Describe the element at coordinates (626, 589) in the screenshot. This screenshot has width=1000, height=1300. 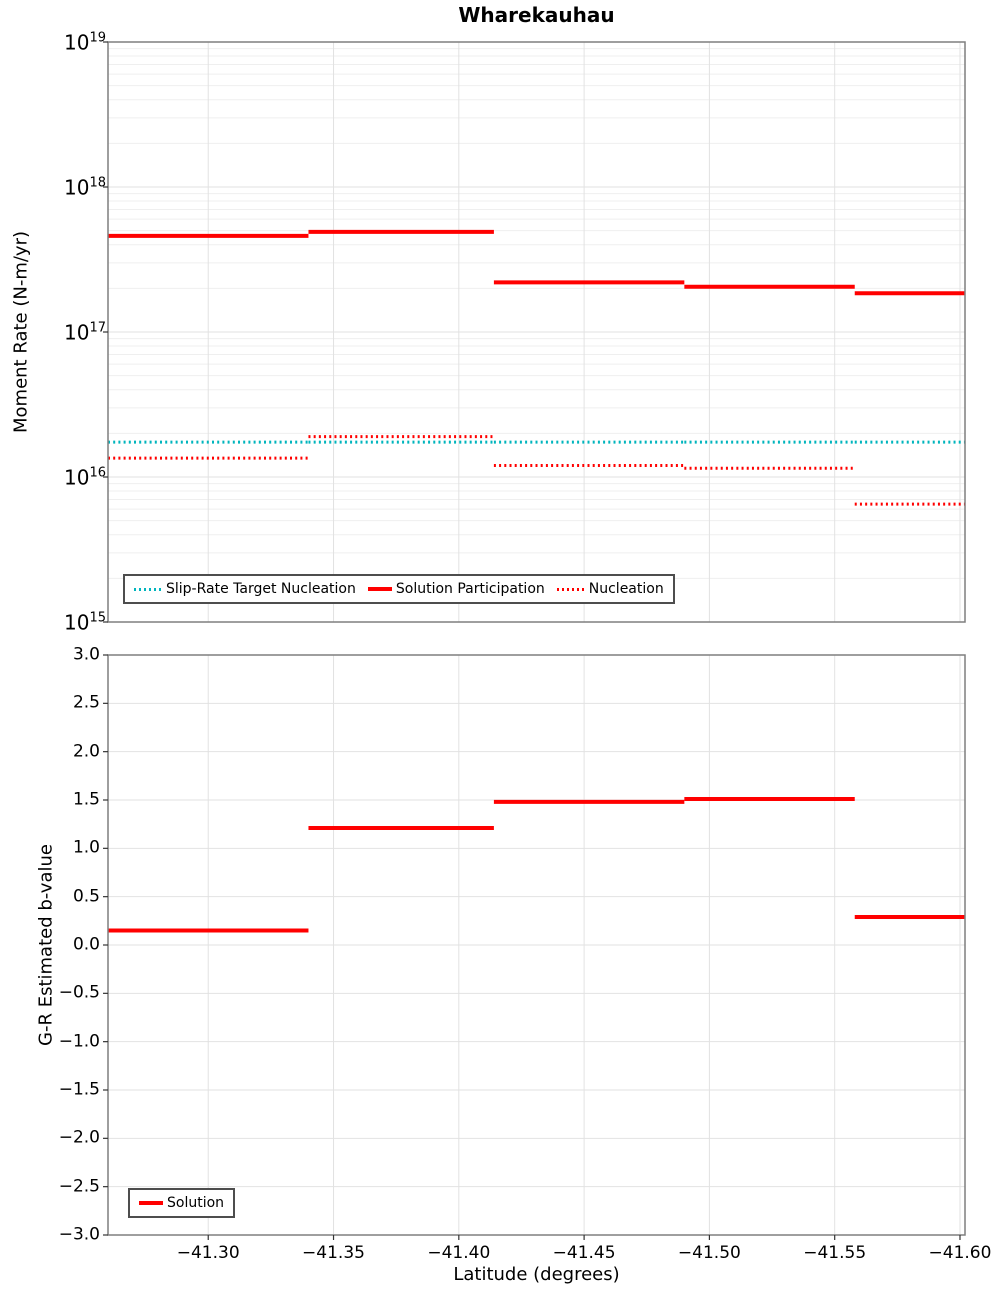
I see `legend-label: Nucleation` at that location.